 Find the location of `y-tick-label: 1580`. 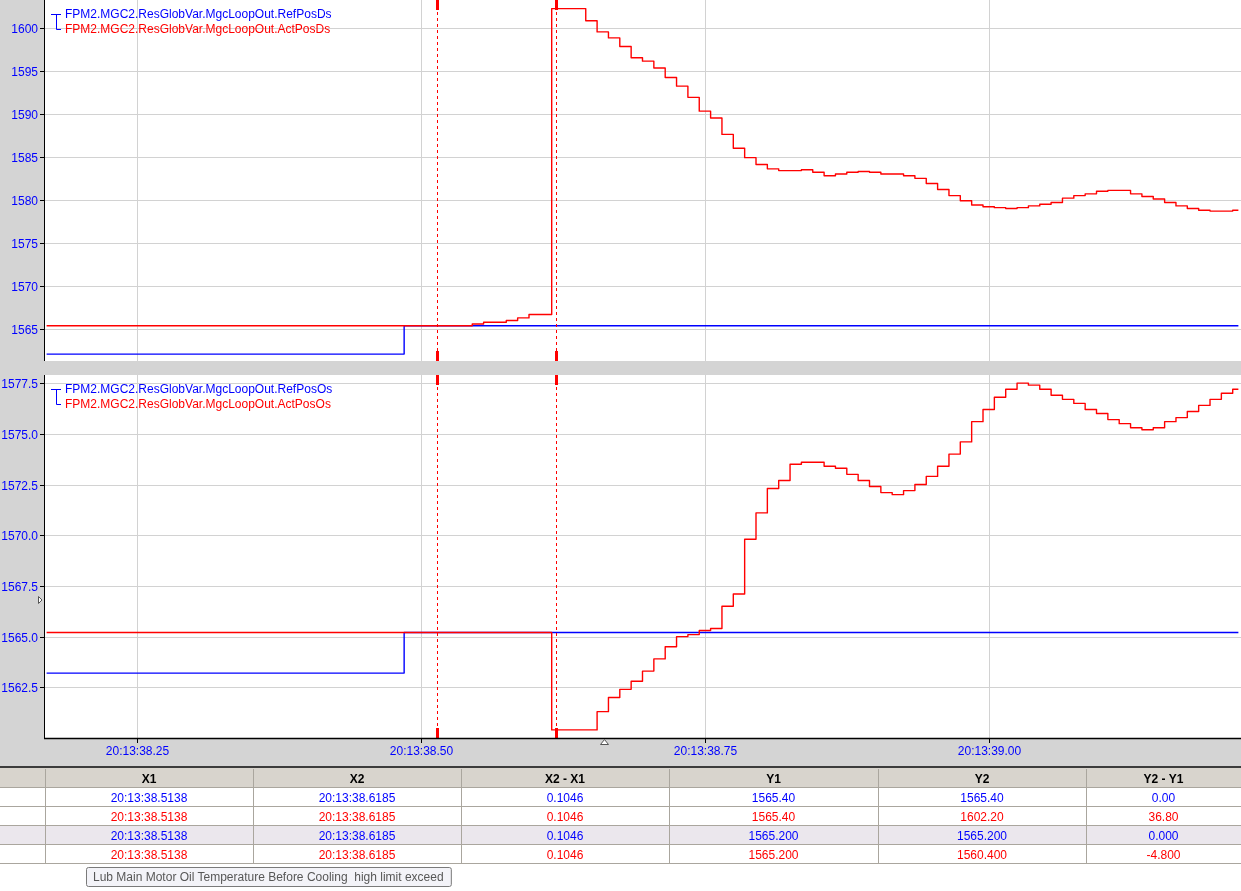

y-tick-label: 1580 is located at coordinates (25, 200).